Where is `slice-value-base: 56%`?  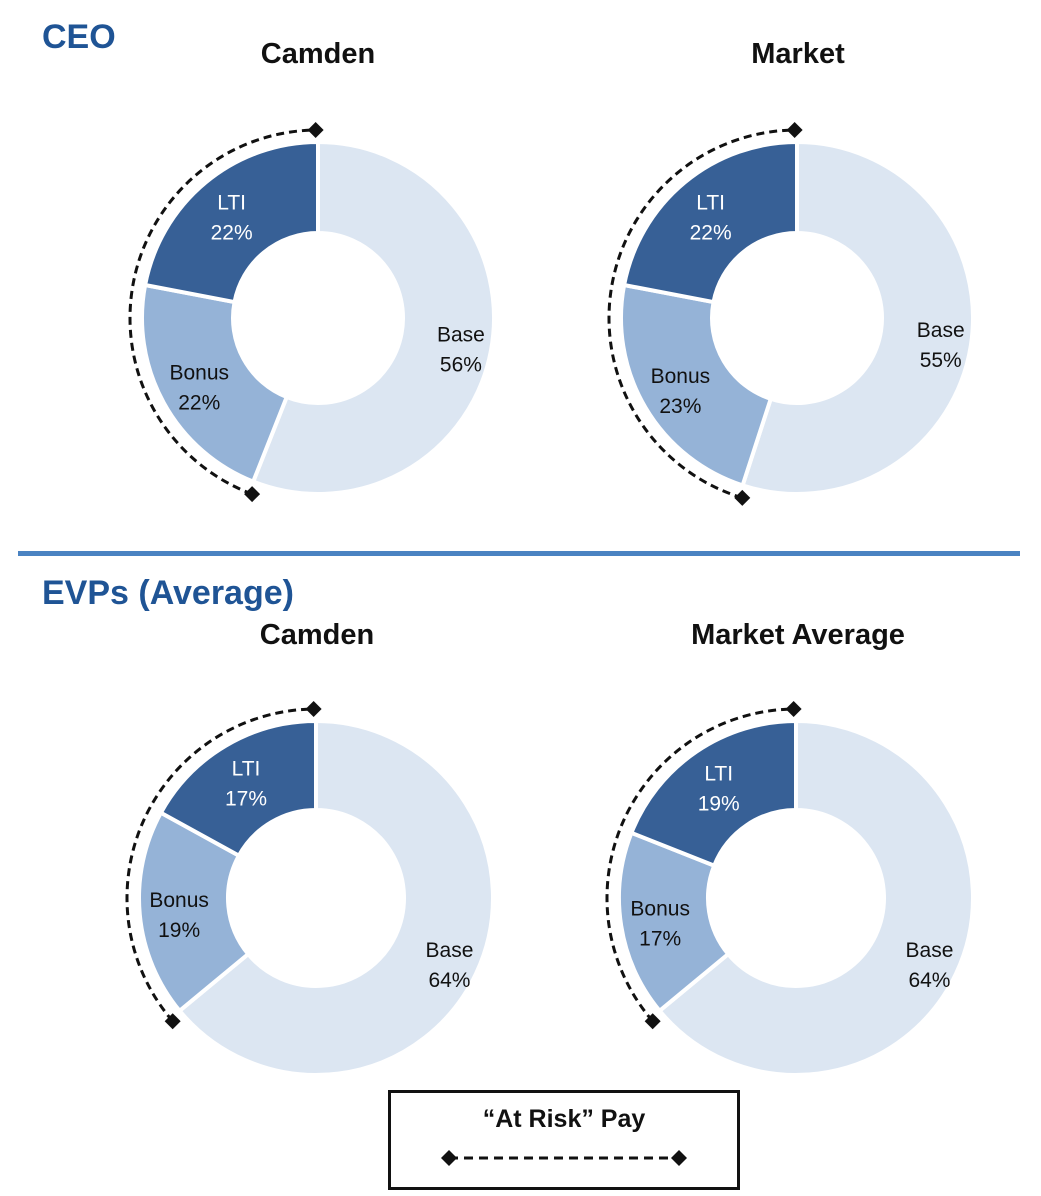
slice-value-base: 56% is located at coordinates (461, 364).